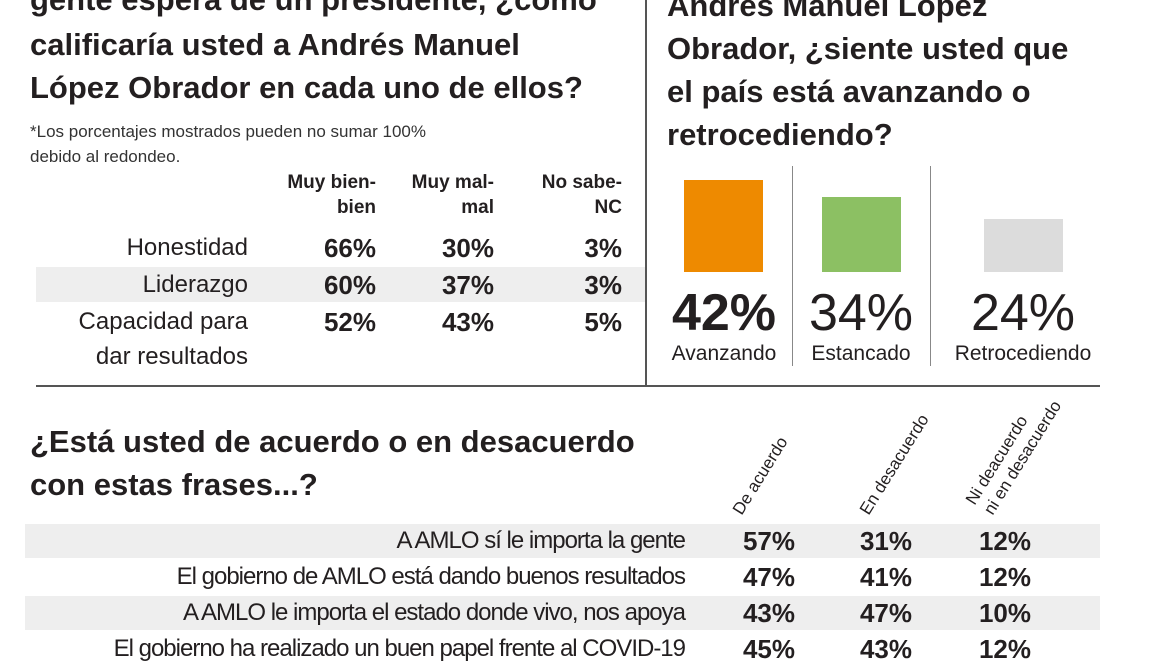  What do you see at coordinates (452, 195) in the screenshot?
I see `column-header-muy-mal: Muy mal-mal` at bounding box center [452, 195].